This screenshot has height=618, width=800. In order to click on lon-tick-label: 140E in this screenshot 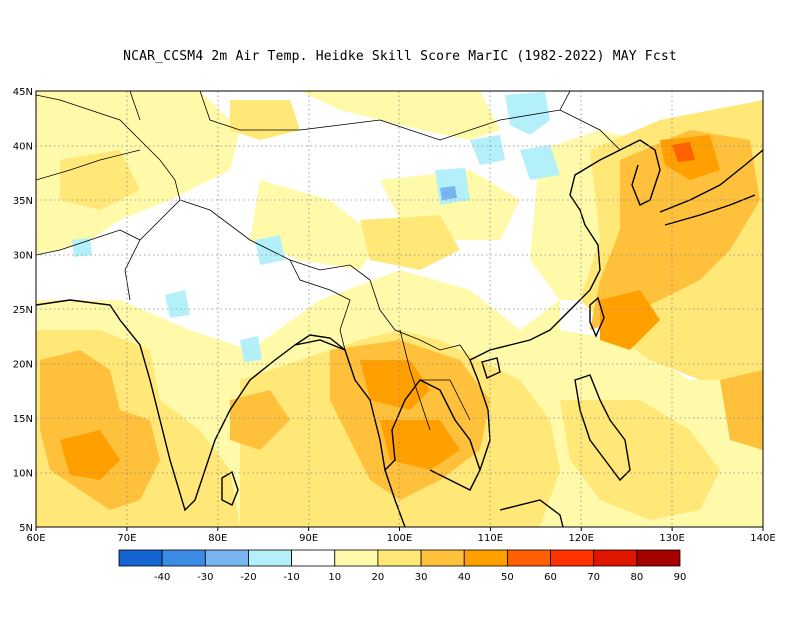, I will do `click(762, 538)`.